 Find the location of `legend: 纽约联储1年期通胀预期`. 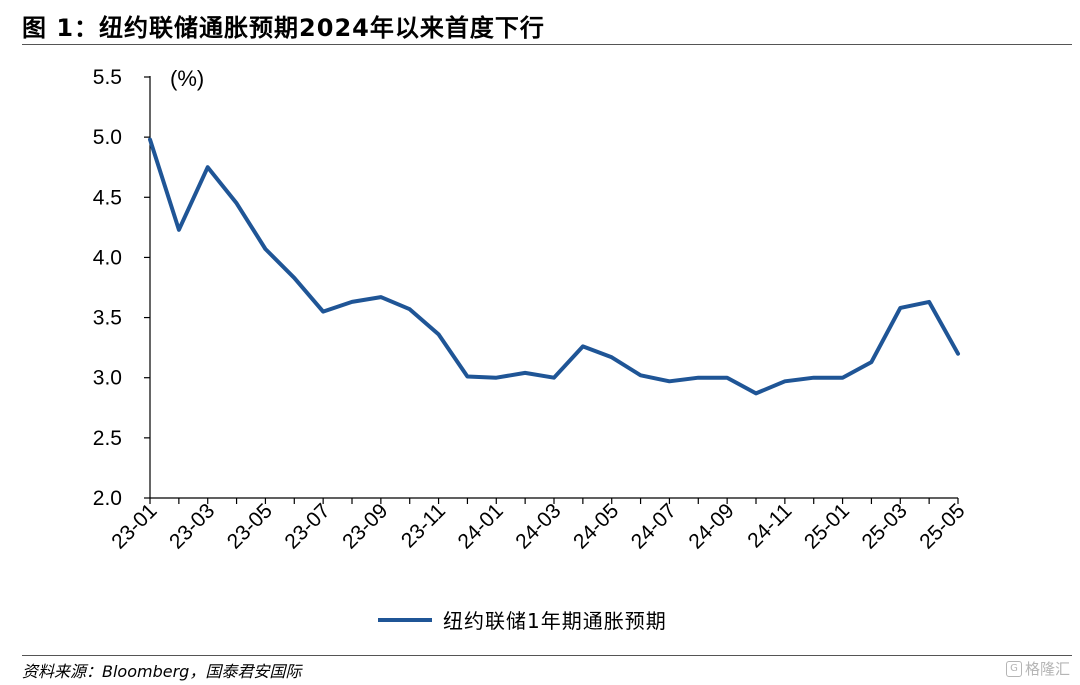

legend: 纽约联储1年期通胀预期 is located at coordinates (522, 621).